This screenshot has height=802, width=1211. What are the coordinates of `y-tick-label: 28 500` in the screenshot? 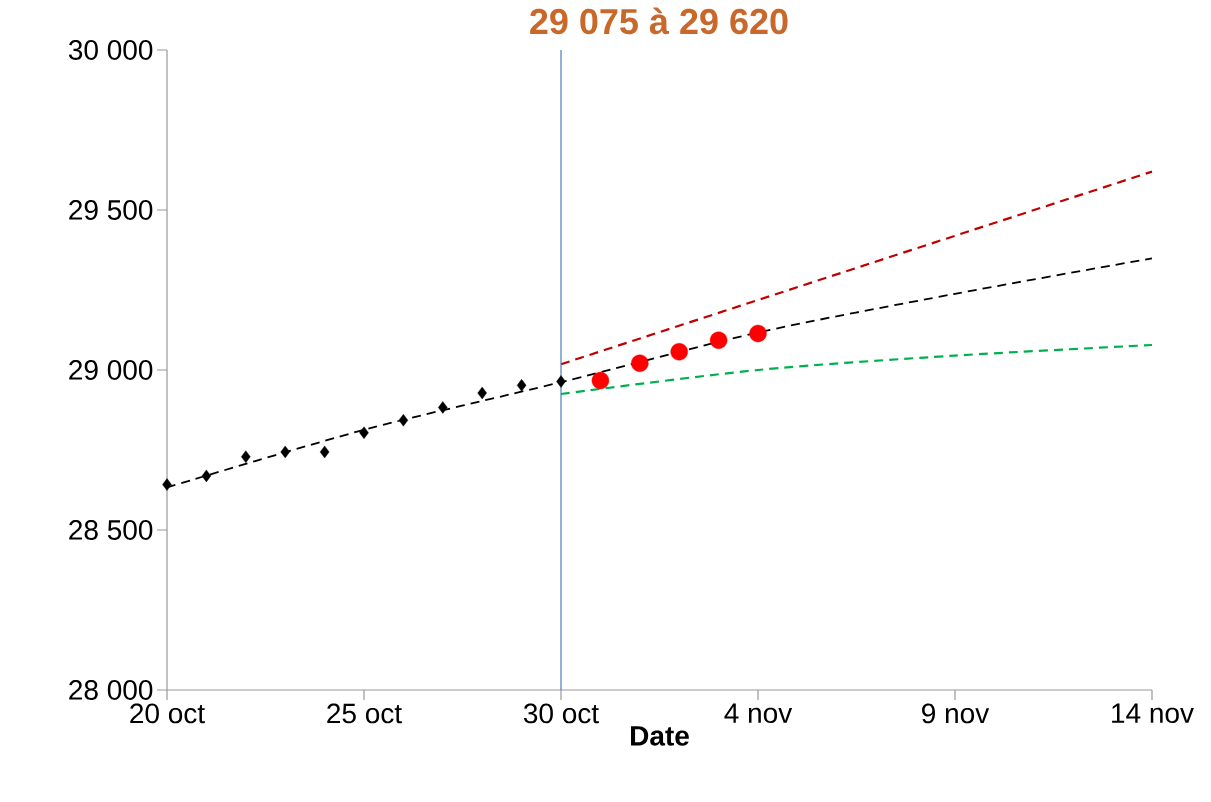 It's located at (111, 530).